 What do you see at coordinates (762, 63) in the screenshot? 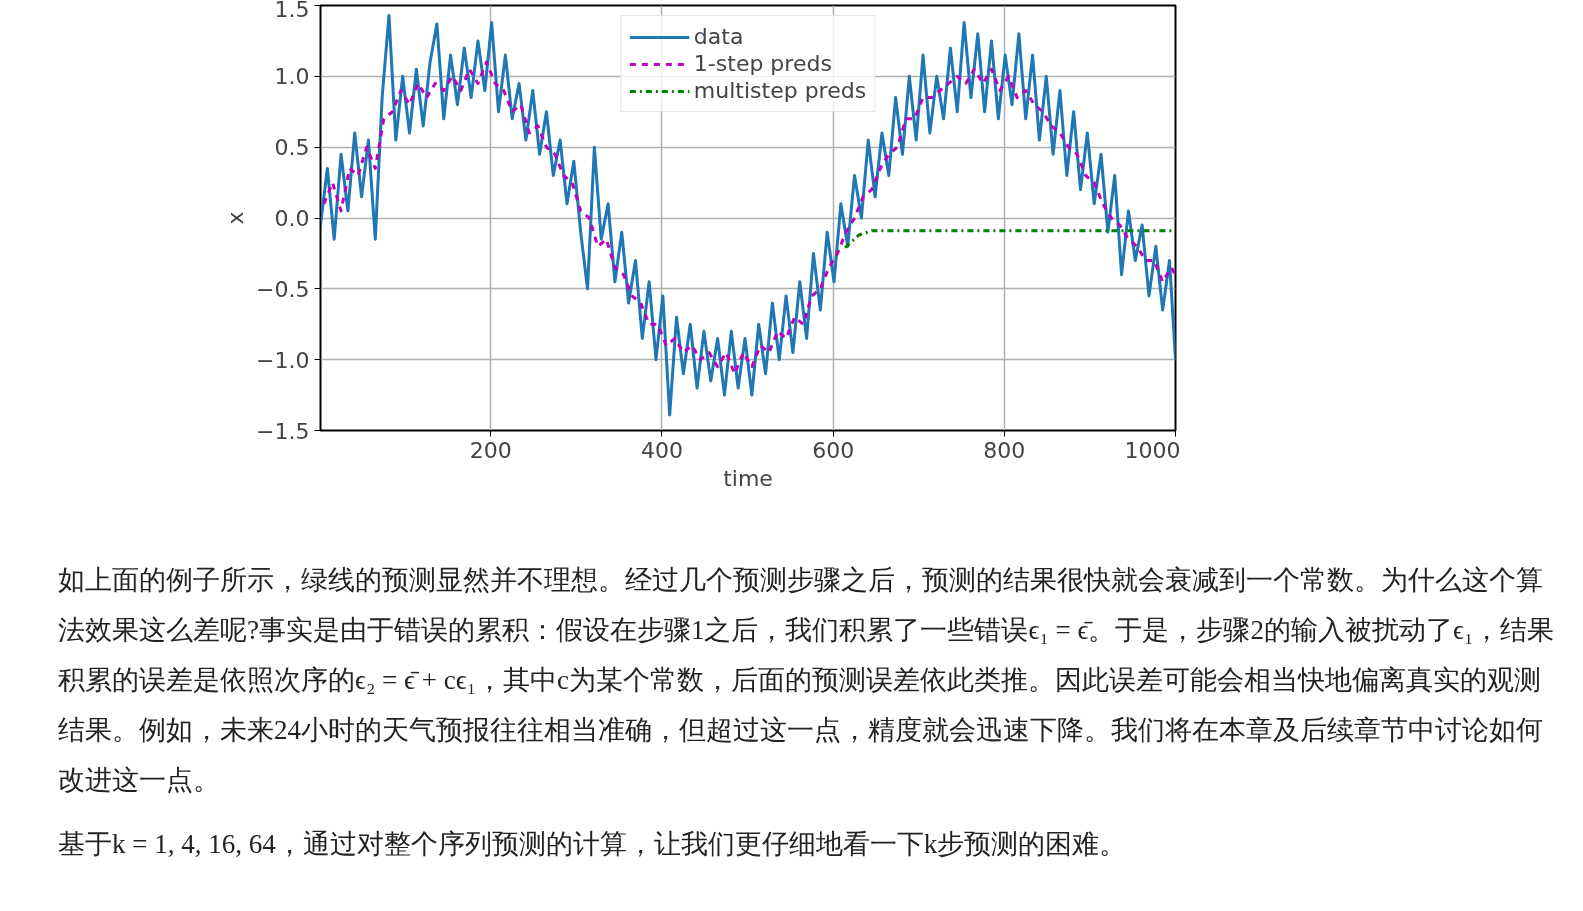
I see `legend-label: 1-step preds` at bounding box center [762, 63].